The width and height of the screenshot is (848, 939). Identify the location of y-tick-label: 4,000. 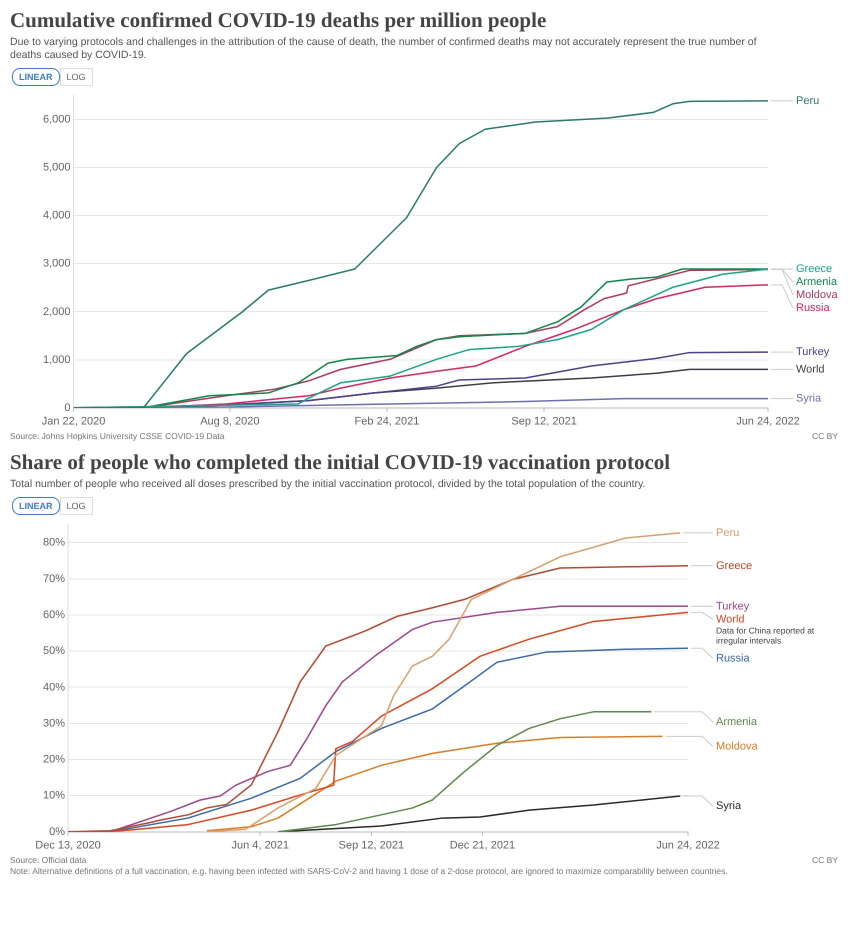
(56, 216).